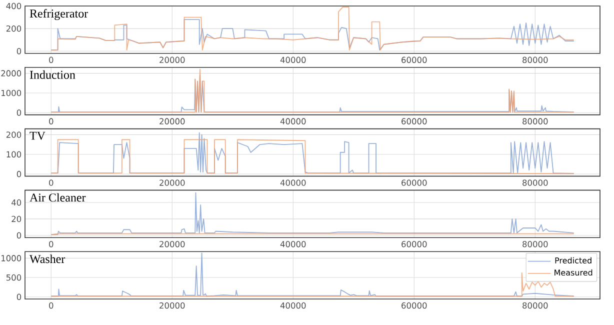 Image resolution: width=614 pixels, height=325 pixels. Describe the element at coordinates (53, 74) in the screenshot. I see `chart-title: Induction` at that location.